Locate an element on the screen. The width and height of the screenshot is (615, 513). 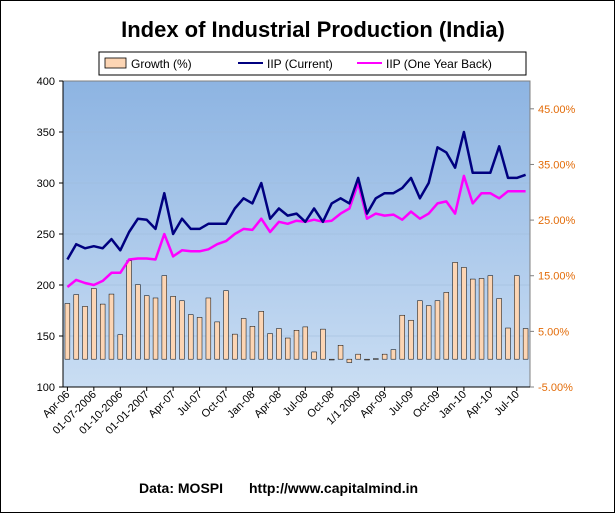
x-tick-label: Oct-09 is located at coordinates (427, 405).